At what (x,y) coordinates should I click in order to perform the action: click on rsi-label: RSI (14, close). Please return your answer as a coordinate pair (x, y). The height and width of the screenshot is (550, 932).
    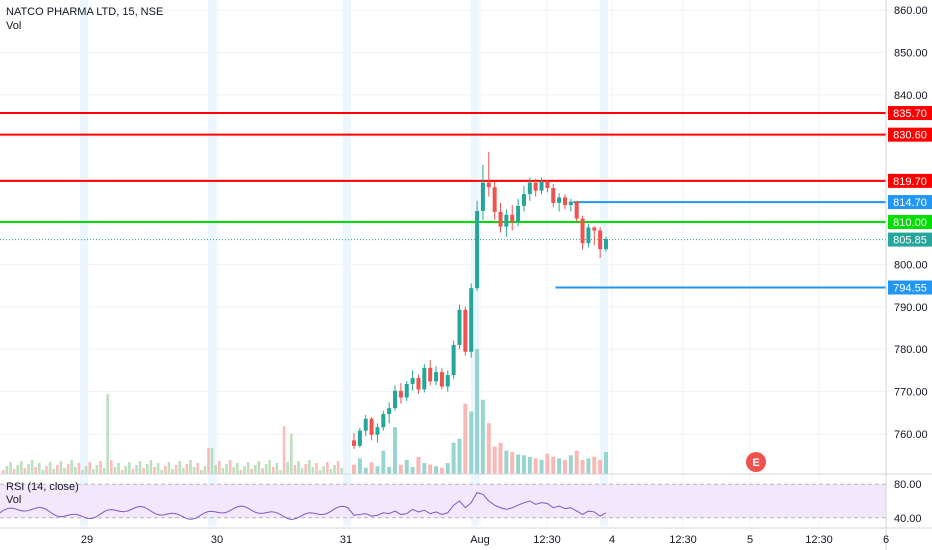
    Looking at the image, I should click on (42, 487).